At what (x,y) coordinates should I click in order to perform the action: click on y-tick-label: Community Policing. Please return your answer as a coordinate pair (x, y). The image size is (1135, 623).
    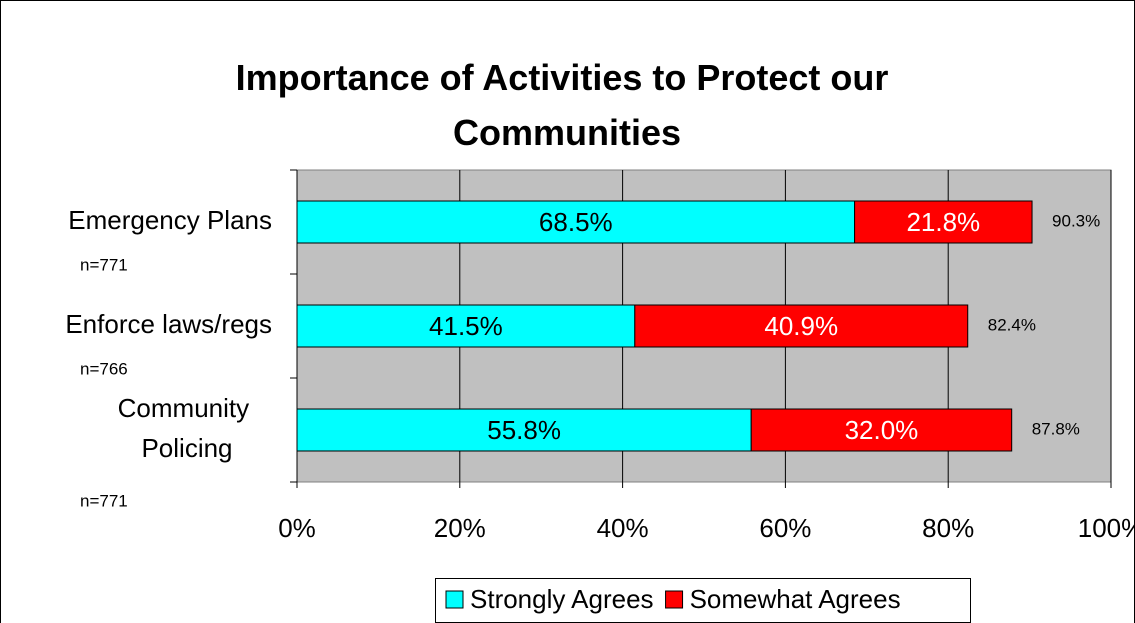
    Looking at the image, I should click on (187, 428).